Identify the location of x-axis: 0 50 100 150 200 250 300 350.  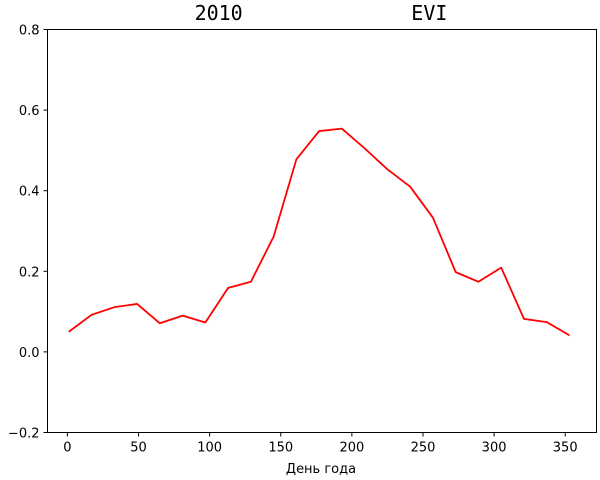
(320, 444).